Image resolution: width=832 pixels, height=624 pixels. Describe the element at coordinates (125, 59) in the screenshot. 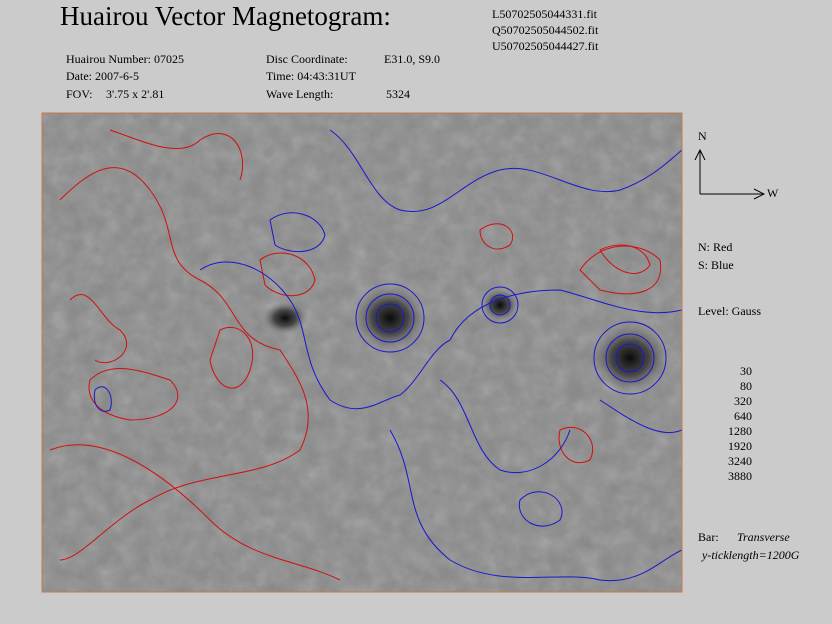

I see `info: Huairou Number: 07025` at that location.